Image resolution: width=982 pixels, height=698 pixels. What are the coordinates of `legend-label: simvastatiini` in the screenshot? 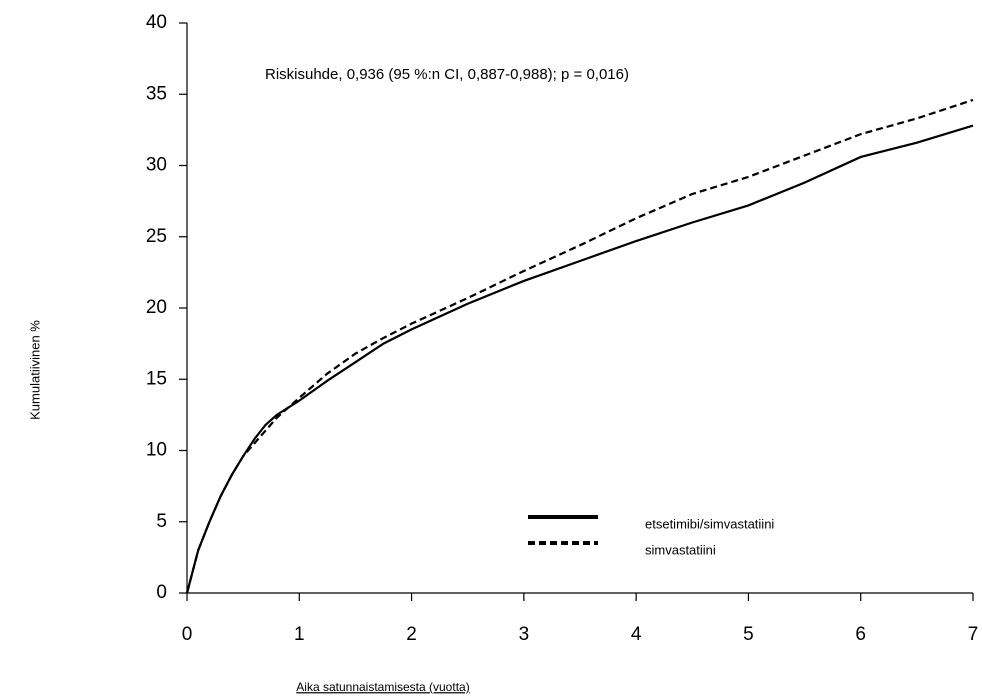 It's located at (680, 549).